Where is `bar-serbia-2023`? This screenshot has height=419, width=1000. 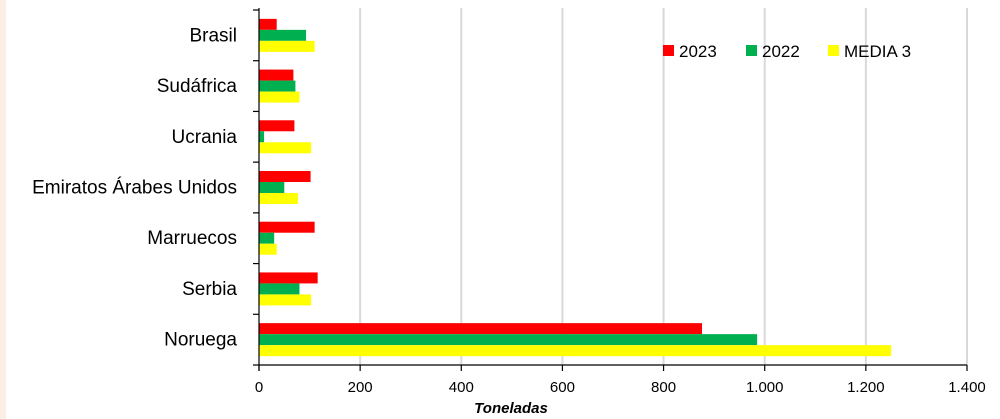 bar-serbia-2023 is located at coordinates (288, 278).